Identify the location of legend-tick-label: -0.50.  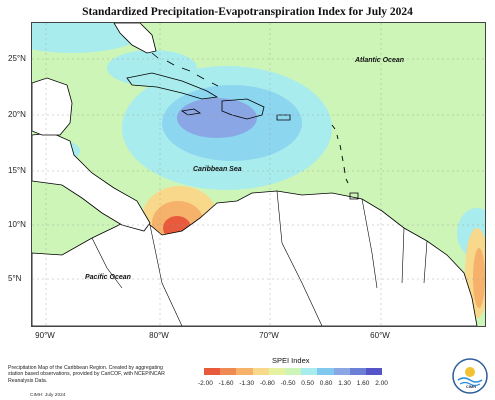
(288, 383).